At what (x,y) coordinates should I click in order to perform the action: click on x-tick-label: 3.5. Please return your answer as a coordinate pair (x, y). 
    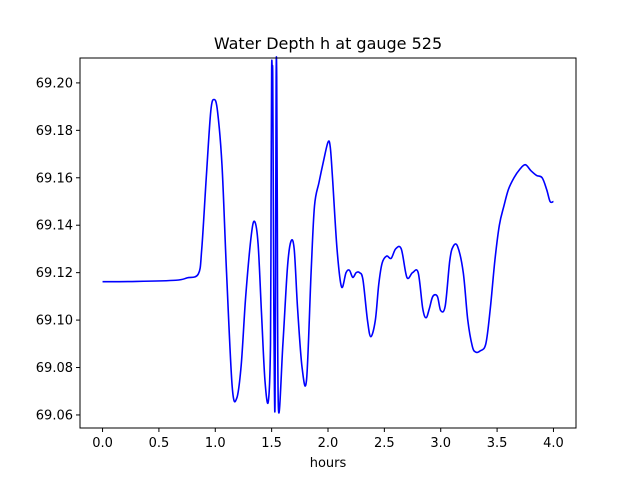
    Looking at the image, I should click on (497, 443).